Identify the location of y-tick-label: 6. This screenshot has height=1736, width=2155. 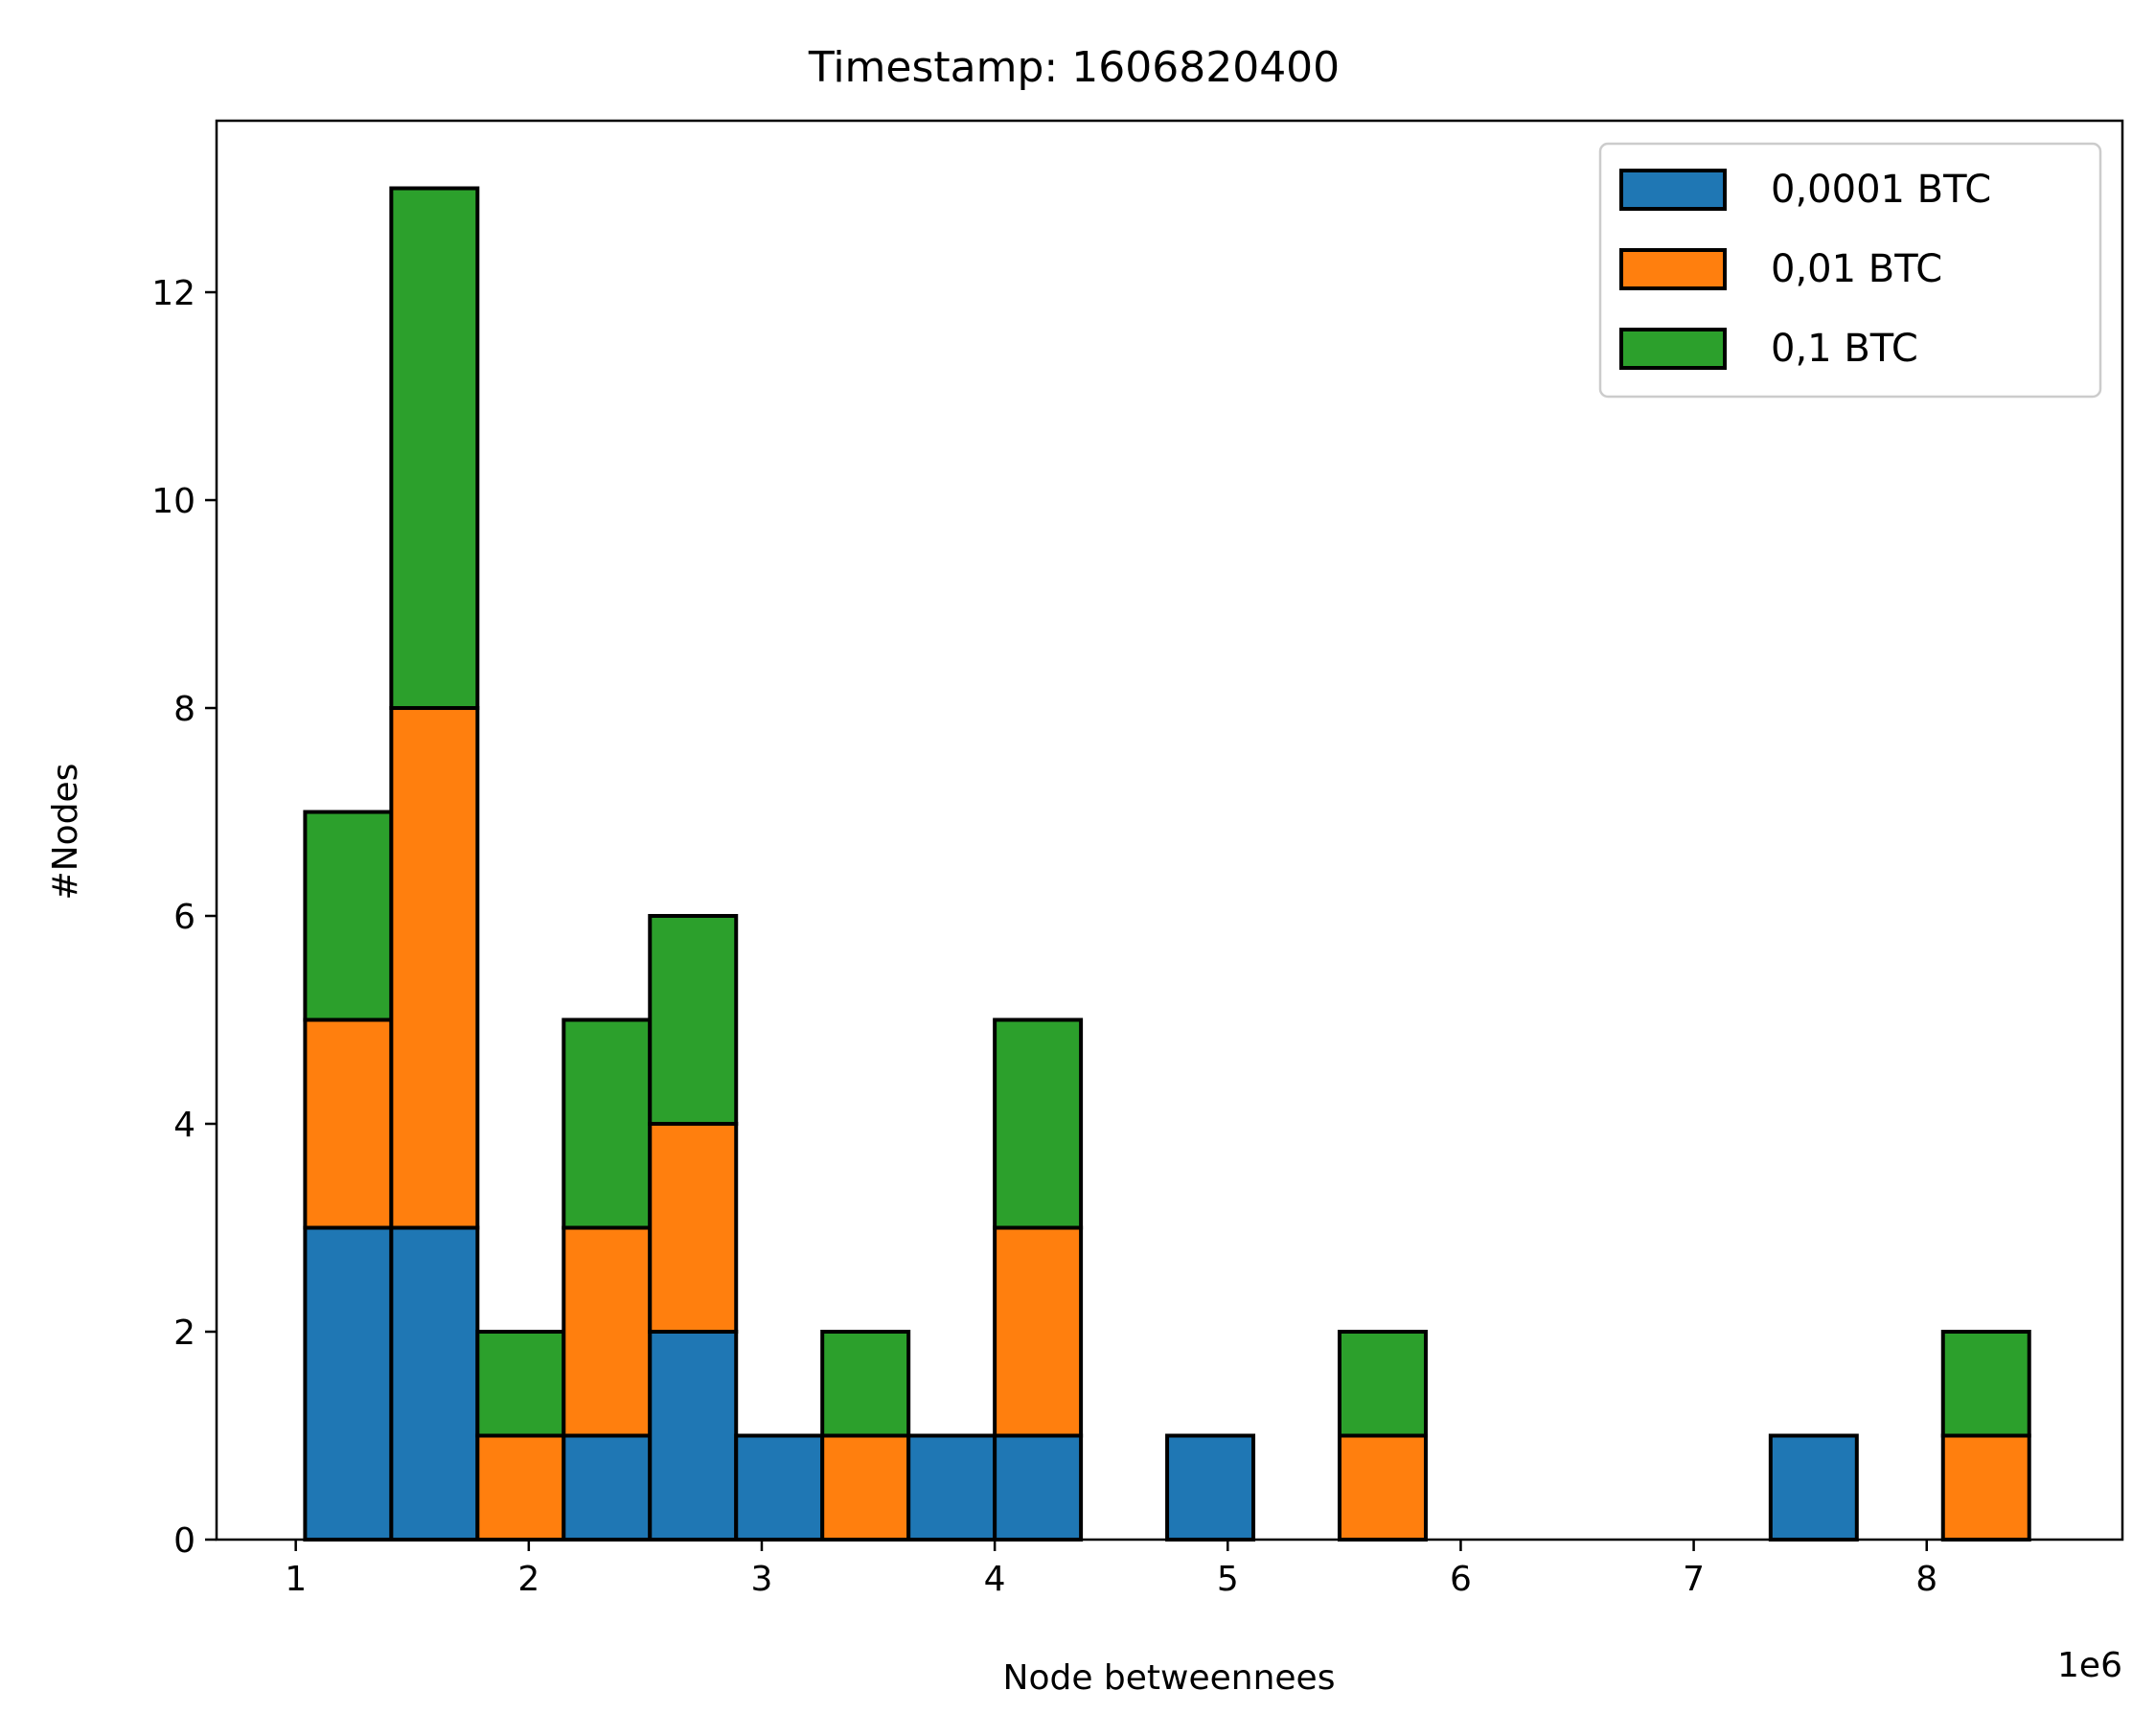
(184, 918).